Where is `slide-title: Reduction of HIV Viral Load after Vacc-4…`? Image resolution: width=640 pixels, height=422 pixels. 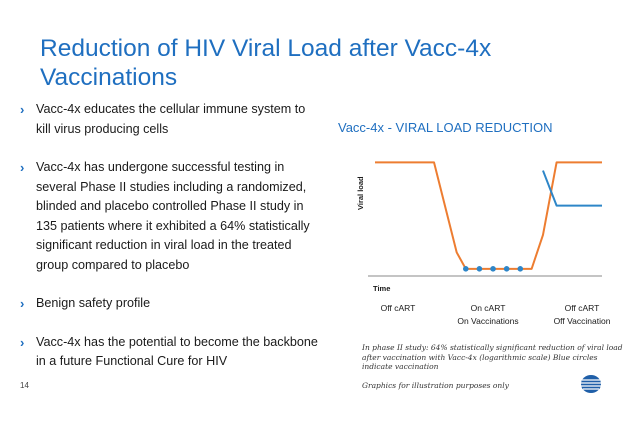 slide-title: Reduction of HIV Viral Load after Vacc-4… is located at coordinates (266, 63).